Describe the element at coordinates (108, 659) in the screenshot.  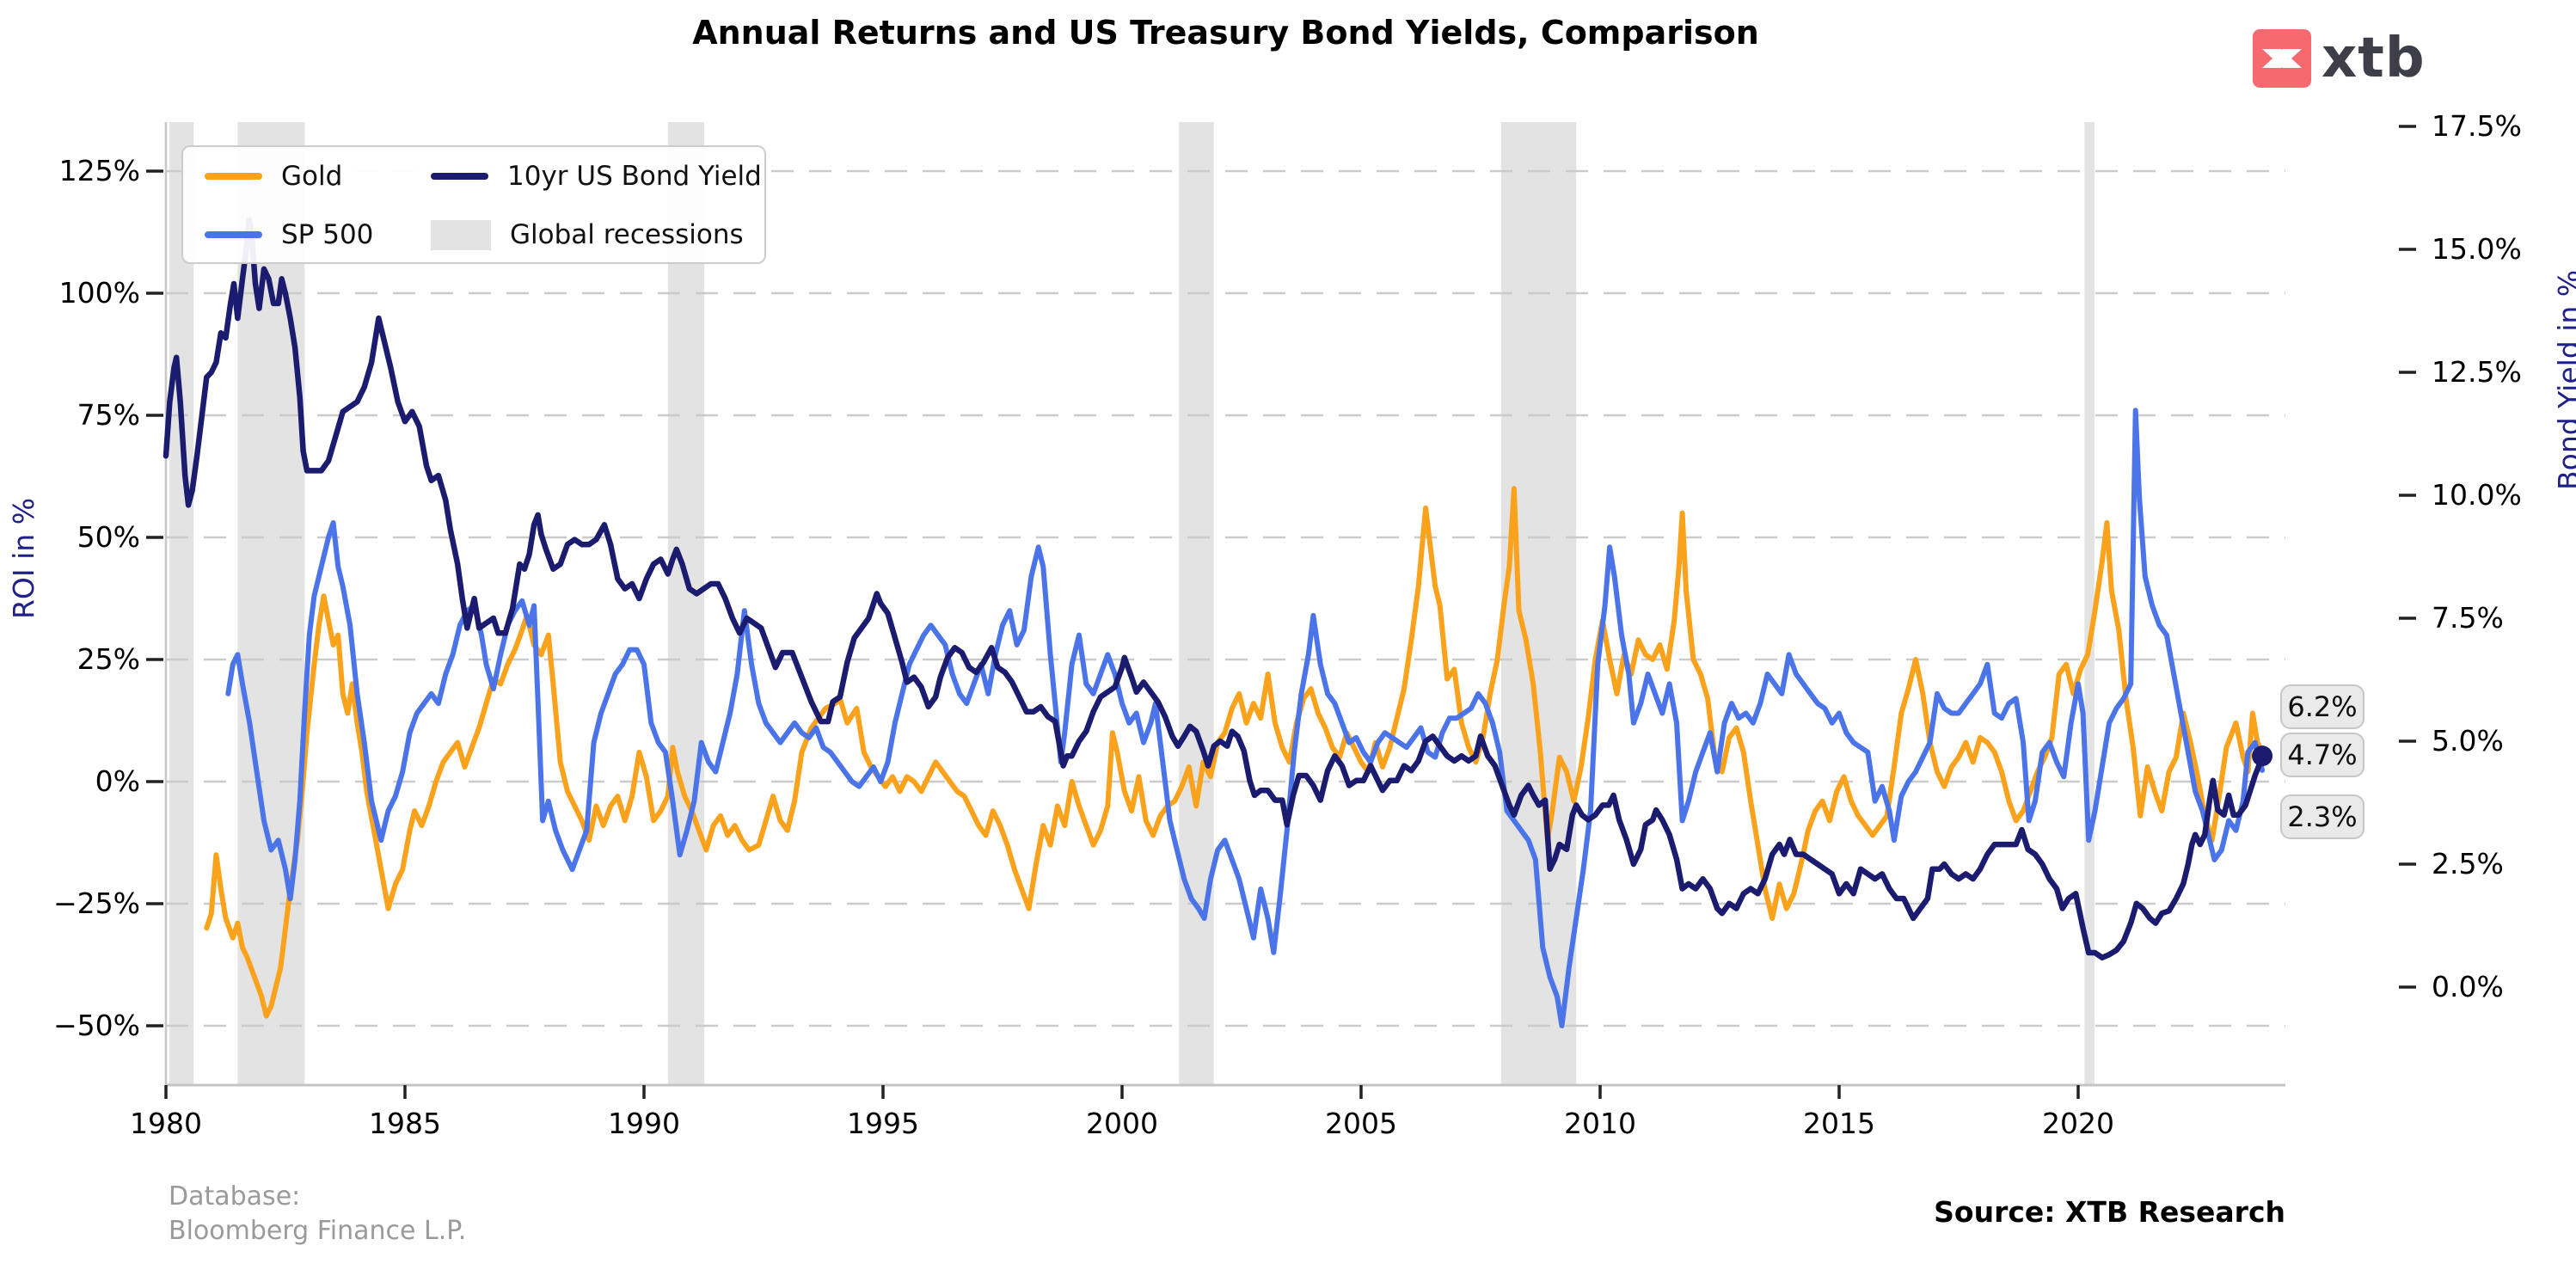
I see `left-axis-tick-label: 25%` at that location.